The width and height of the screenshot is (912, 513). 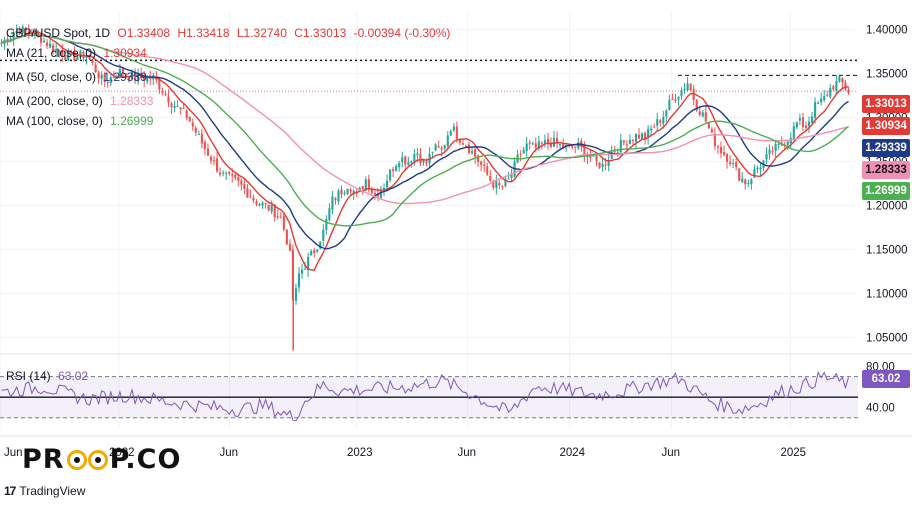 What do you see at coordinates (887, 250) in the screenshot?
I see `price-tick-label: 1.15000` at bounding box center [887, 250].